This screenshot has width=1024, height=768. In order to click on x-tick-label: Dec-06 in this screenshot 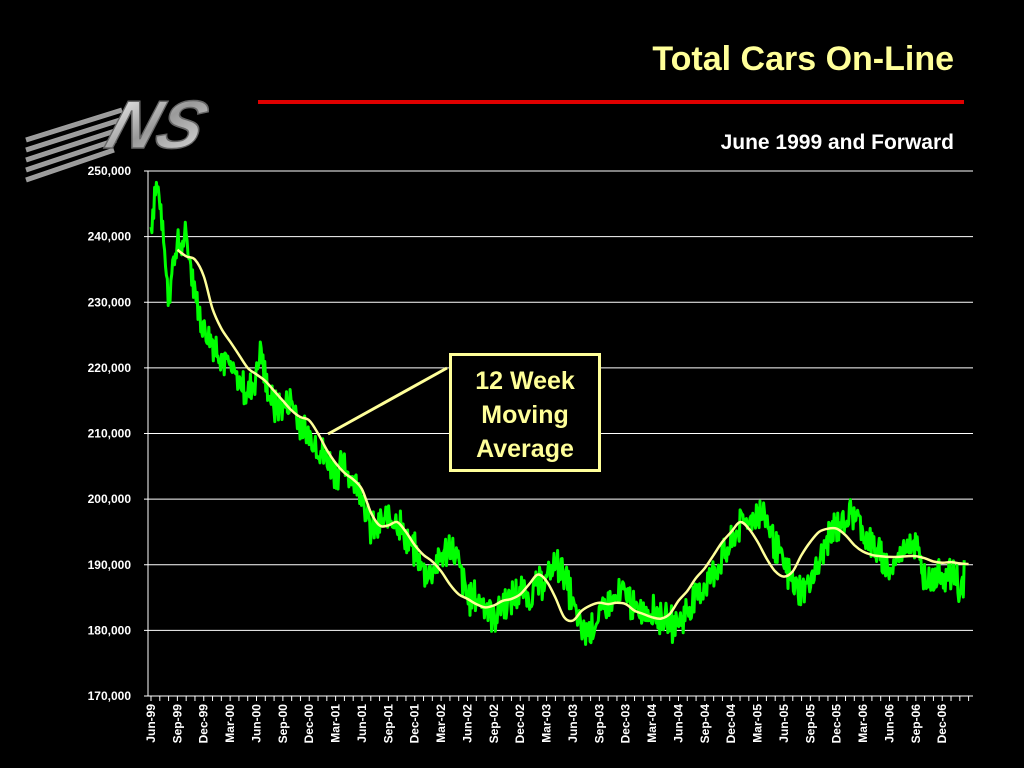, I will do `click(942, 724)`.